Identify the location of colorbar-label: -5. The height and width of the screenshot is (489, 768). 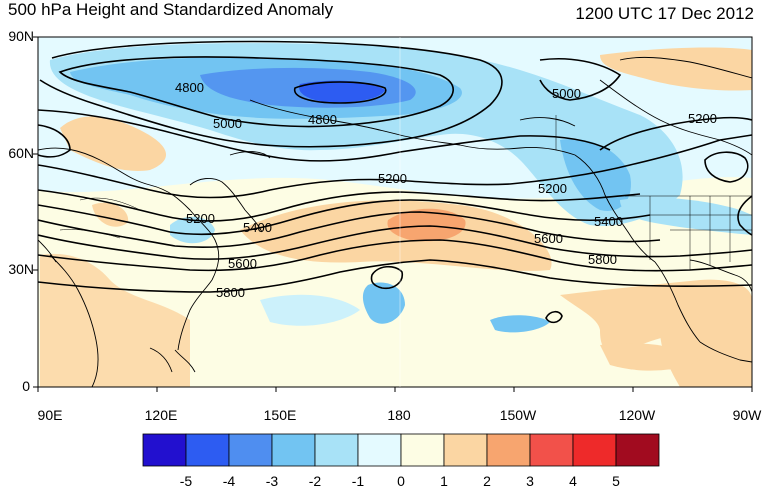
(186, 481).